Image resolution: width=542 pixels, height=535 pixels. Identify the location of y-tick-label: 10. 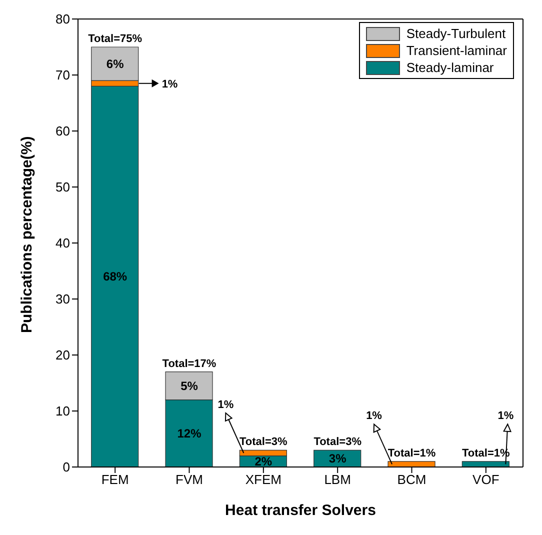
(63, 411).